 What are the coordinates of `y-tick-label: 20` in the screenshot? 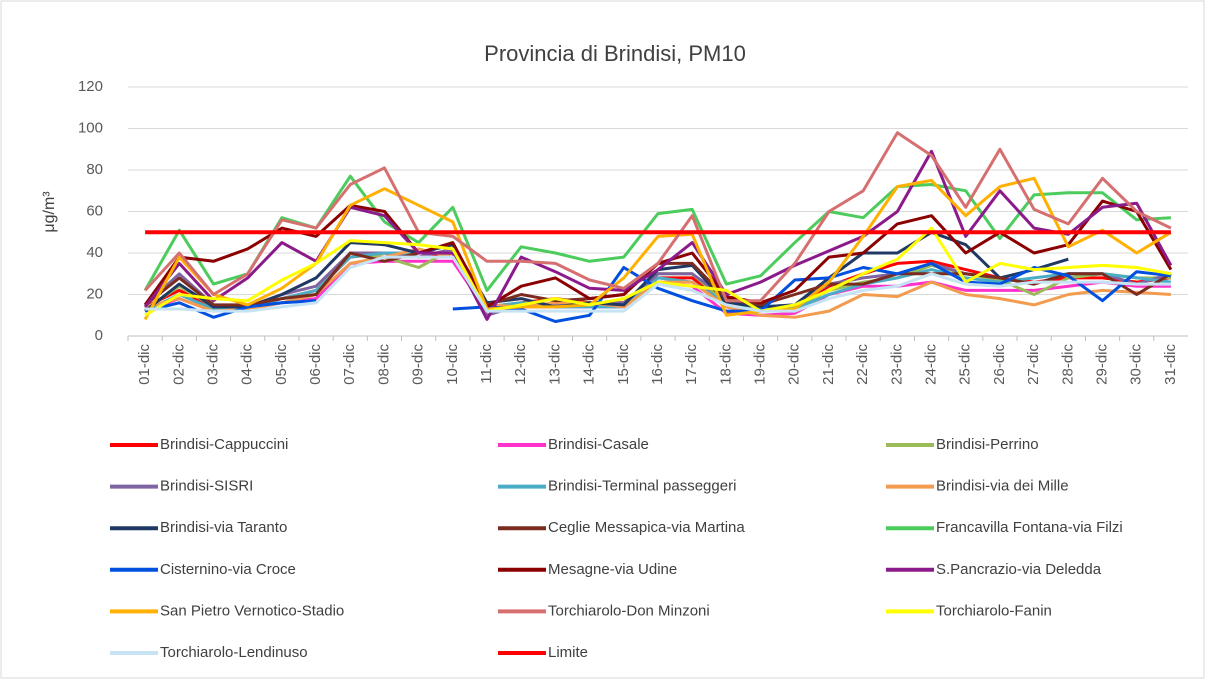 It's located at (94, 293).